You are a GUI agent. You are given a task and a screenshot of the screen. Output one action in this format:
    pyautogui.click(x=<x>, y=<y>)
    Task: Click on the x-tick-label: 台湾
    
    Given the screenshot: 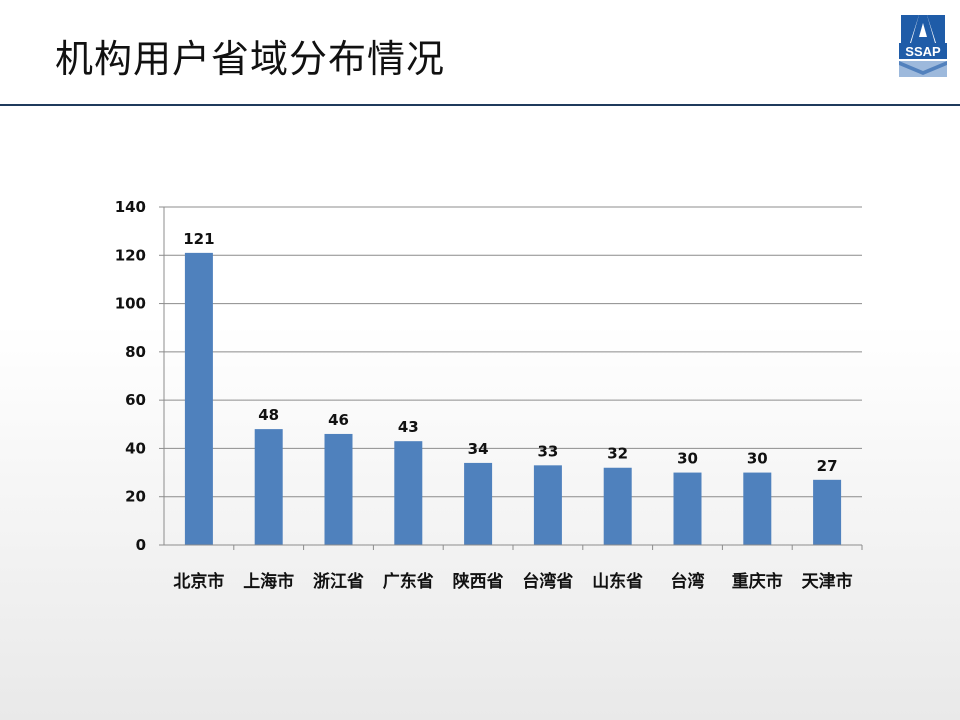 What is the action you would take?
    pyautogui.click(x=688, y=581)
    